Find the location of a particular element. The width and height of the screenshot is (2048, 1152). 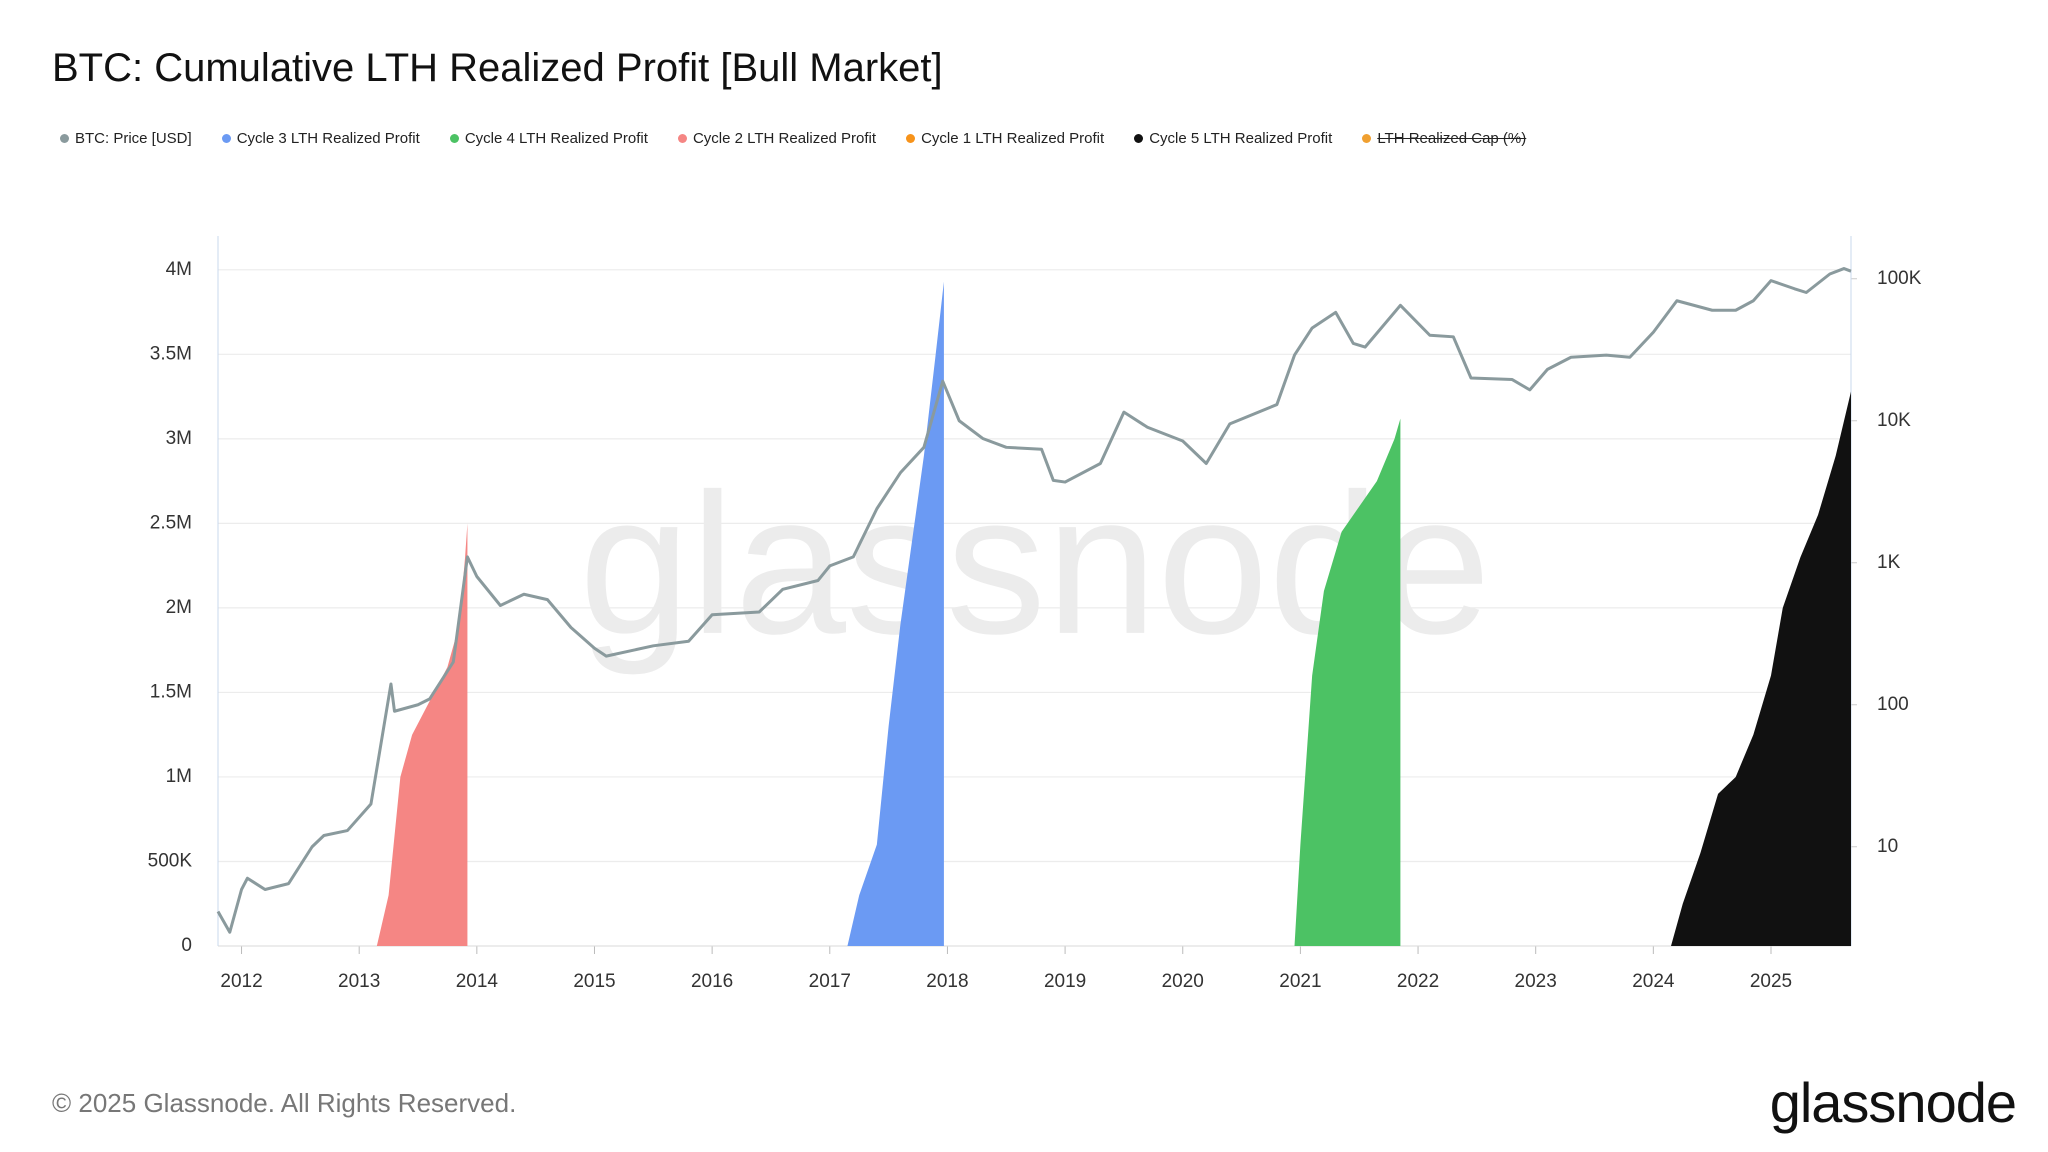

legend-label: Cycle 2 LTH Realized Profit is located at coordinates (784, 138).